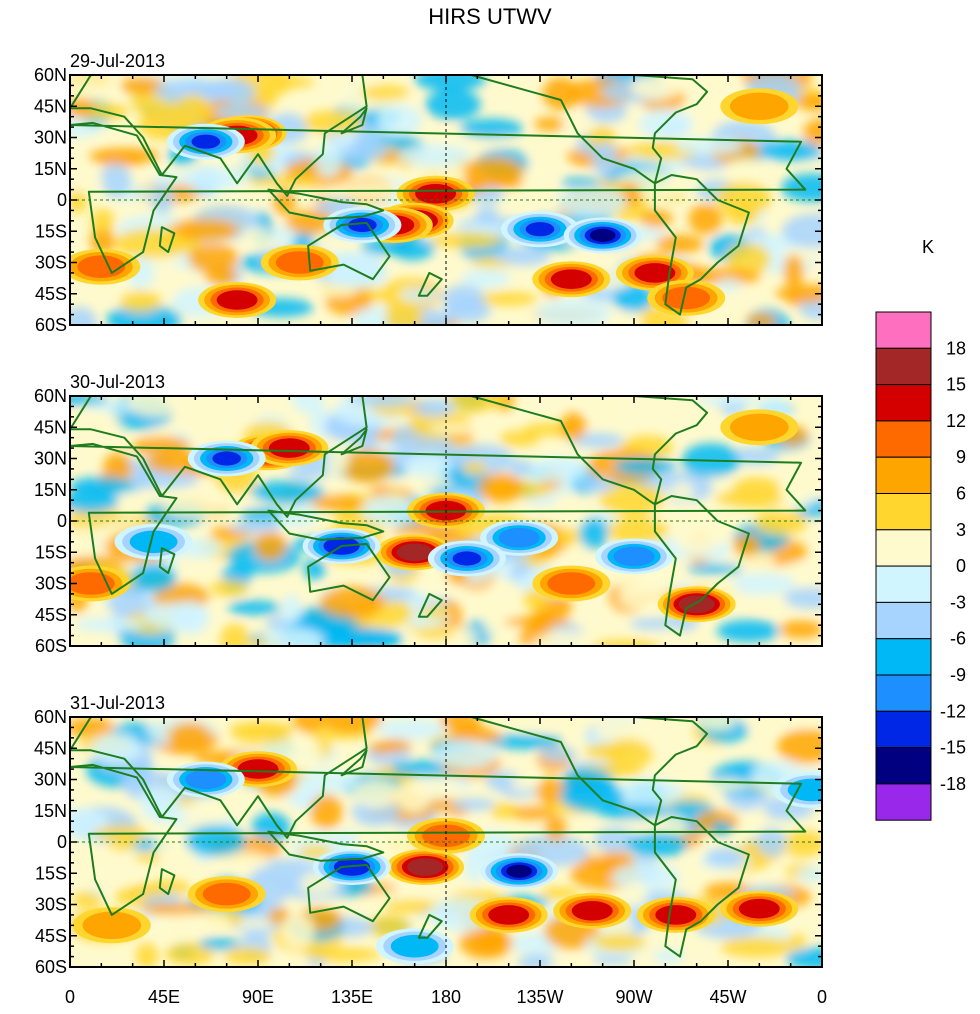 This screenshot has width=980, height=1014. Describe the element at coordinates (51, 615) in the screenshot. I see `y-tick-label: 45S` at that location.